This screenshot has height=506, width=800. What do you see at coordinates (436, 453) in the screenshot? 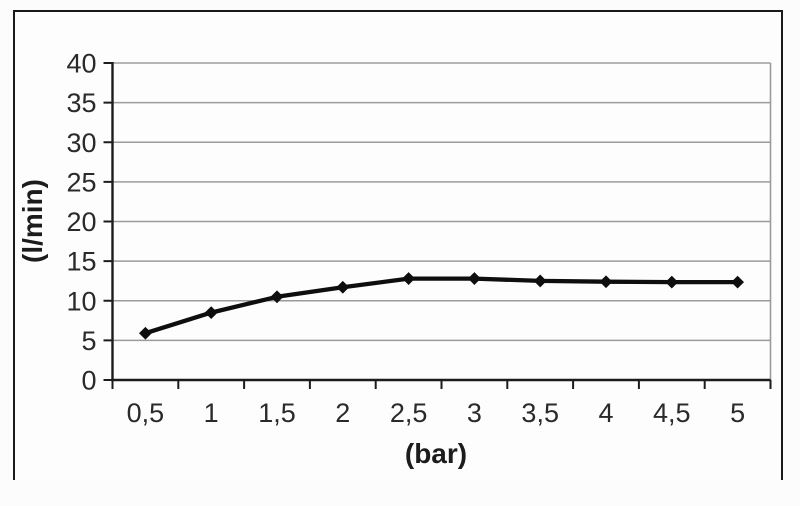
I see `x-axis-title: (bar)` at bounding box center [436, 453].